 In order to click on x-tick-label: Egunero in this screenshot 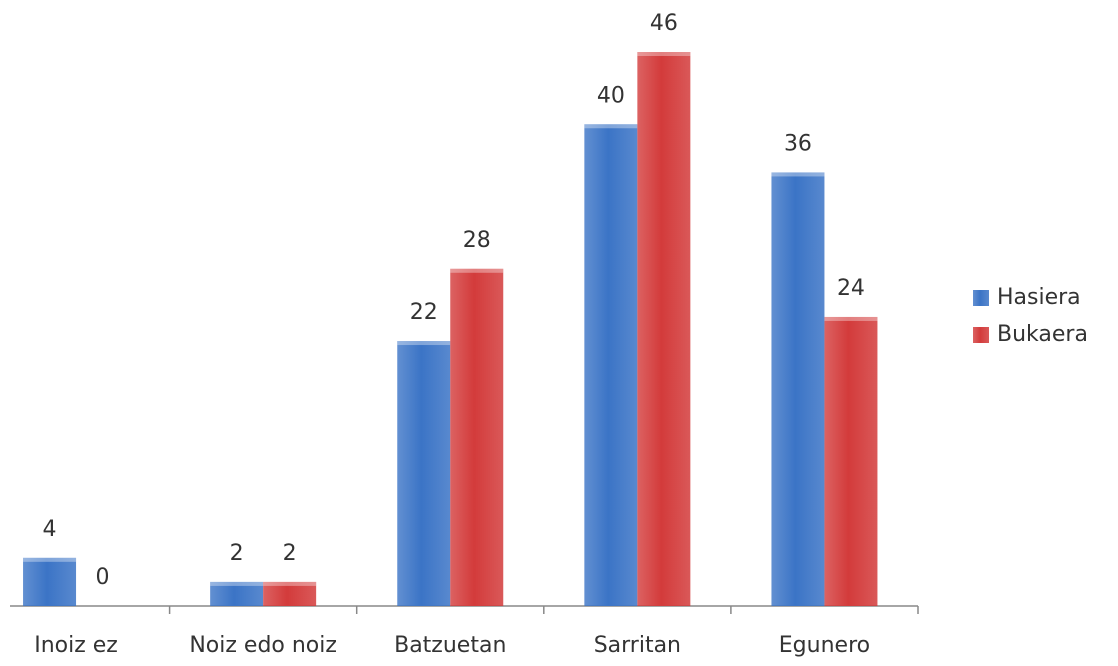, I will do `click(824, 645)`.